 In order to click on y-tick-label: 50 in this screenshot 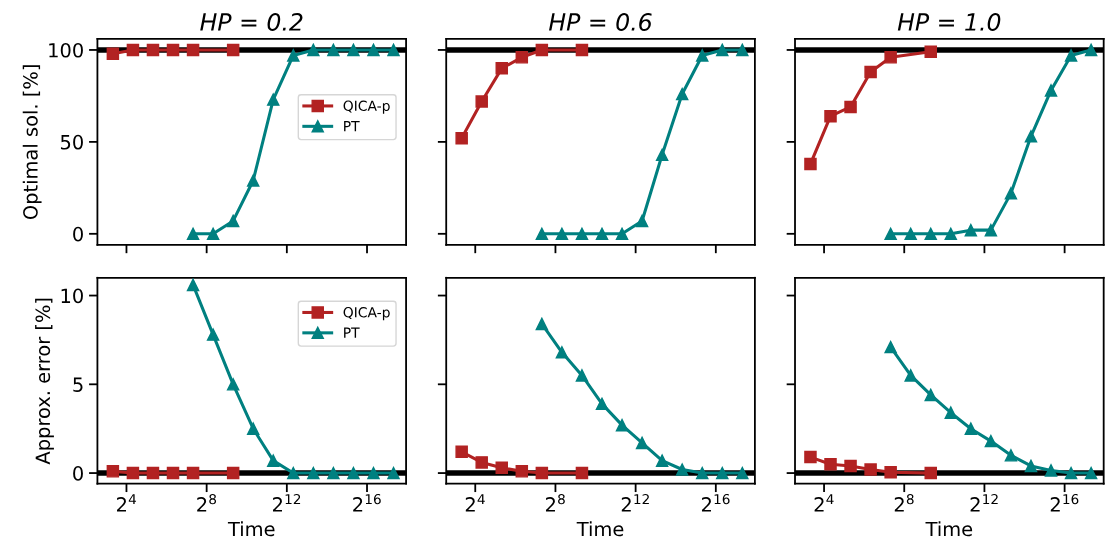, I will do `click(71, 142)`.